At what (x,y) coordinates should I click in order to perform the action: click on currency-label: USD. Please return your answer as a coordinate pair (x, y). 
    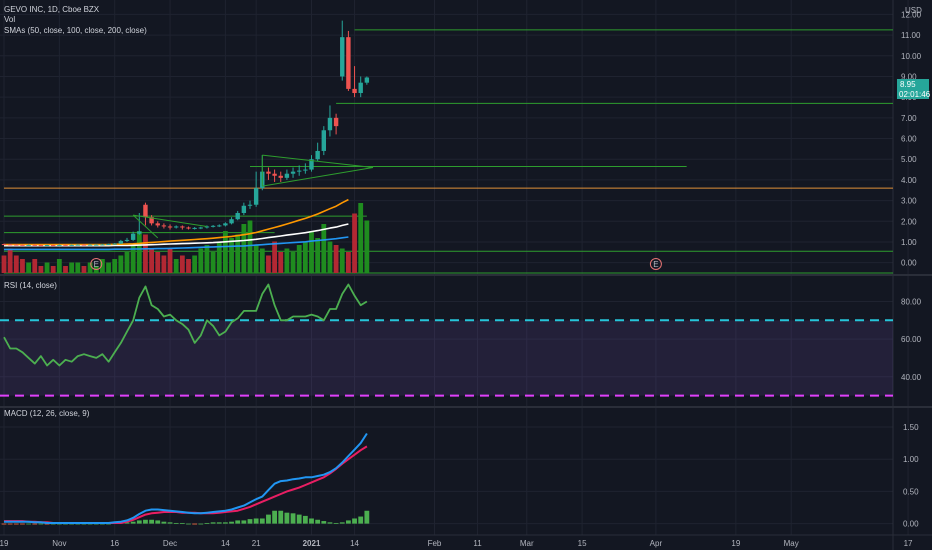
    Looking at the image, I should click on (913, 10).